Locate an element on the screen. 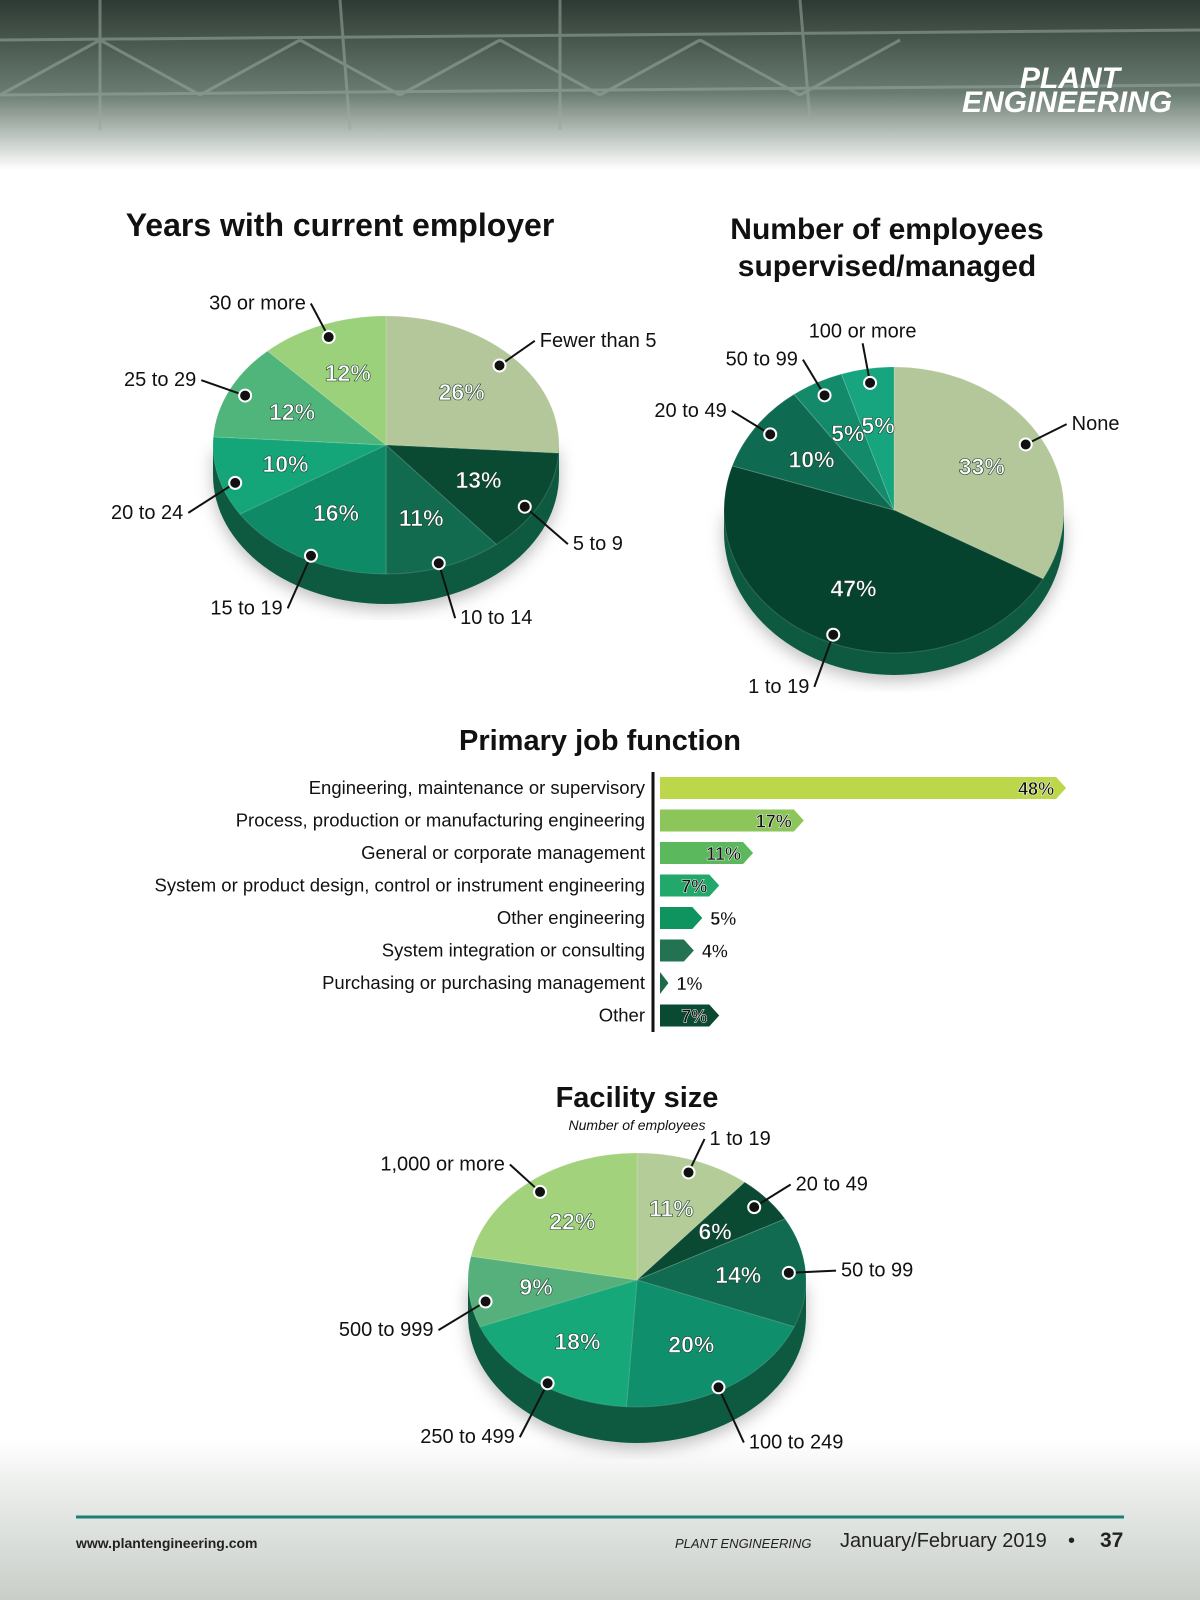 The width and height of the screenshot is (1200, 1600). pie-category-label: 250 to 499 is located at coordinates (467, 1437).